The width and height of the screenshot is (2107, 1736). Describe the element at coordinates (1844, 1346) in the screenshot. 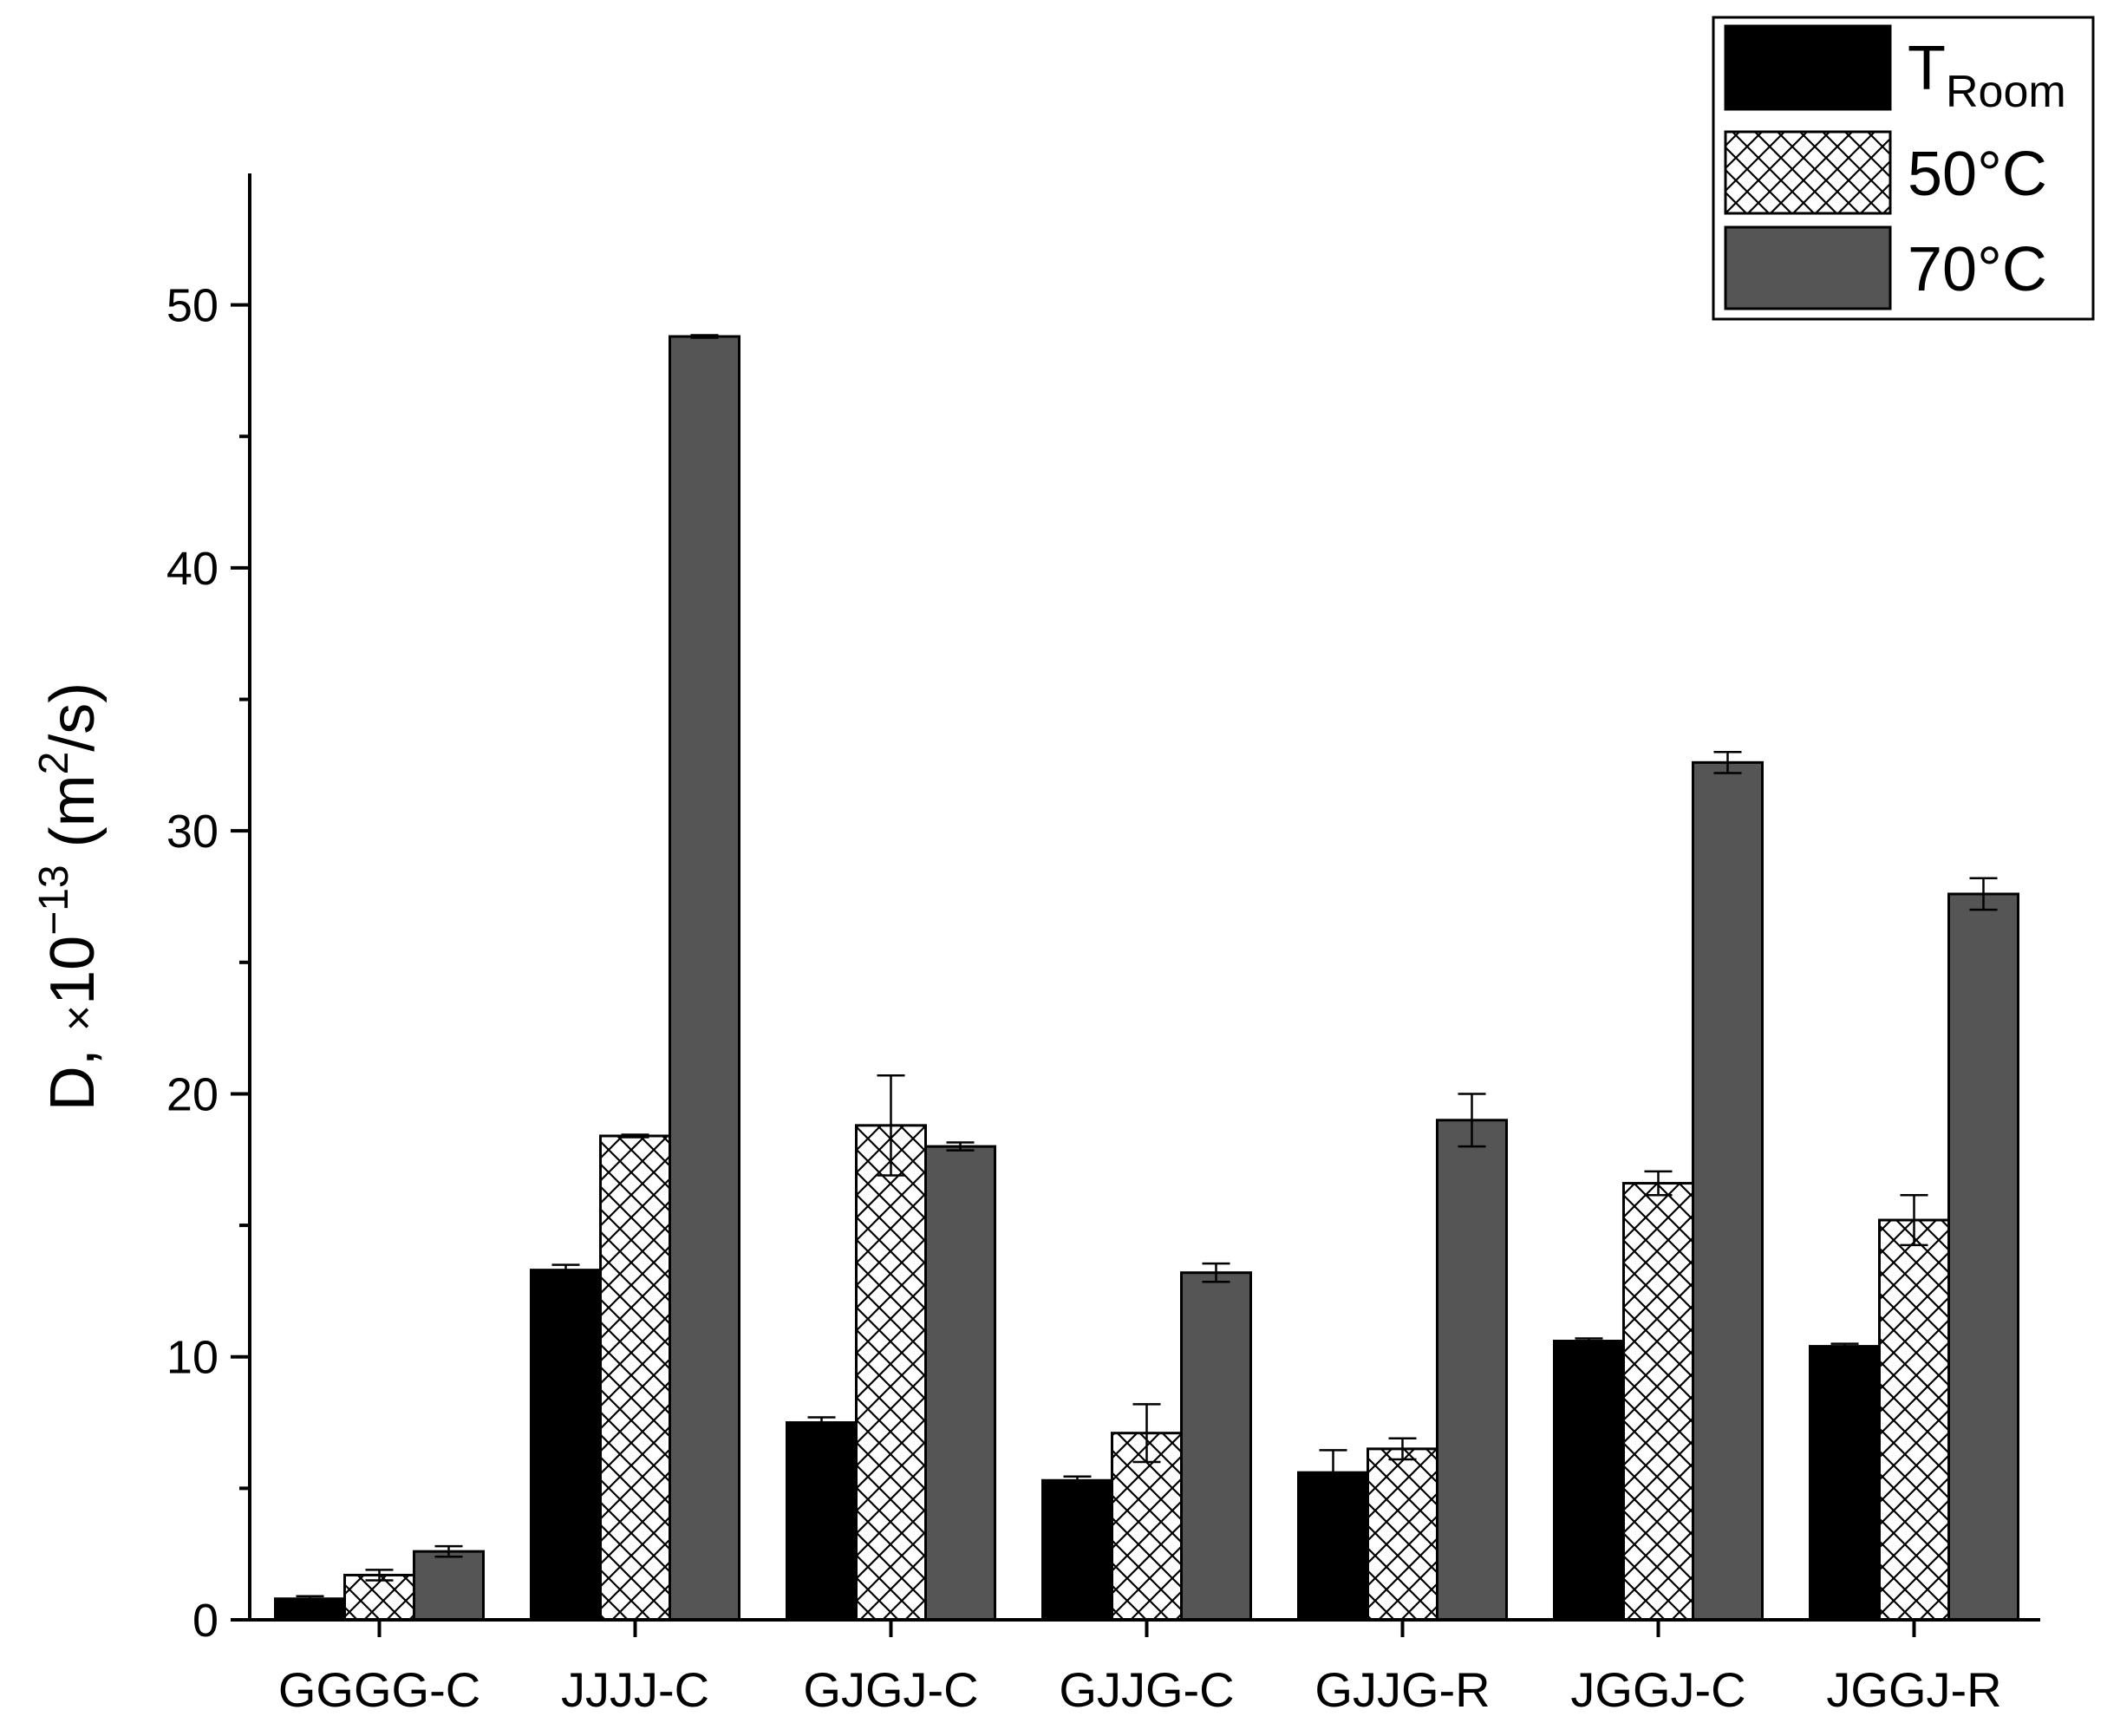

I see `error-bar-troom-jggj-r` at that location.